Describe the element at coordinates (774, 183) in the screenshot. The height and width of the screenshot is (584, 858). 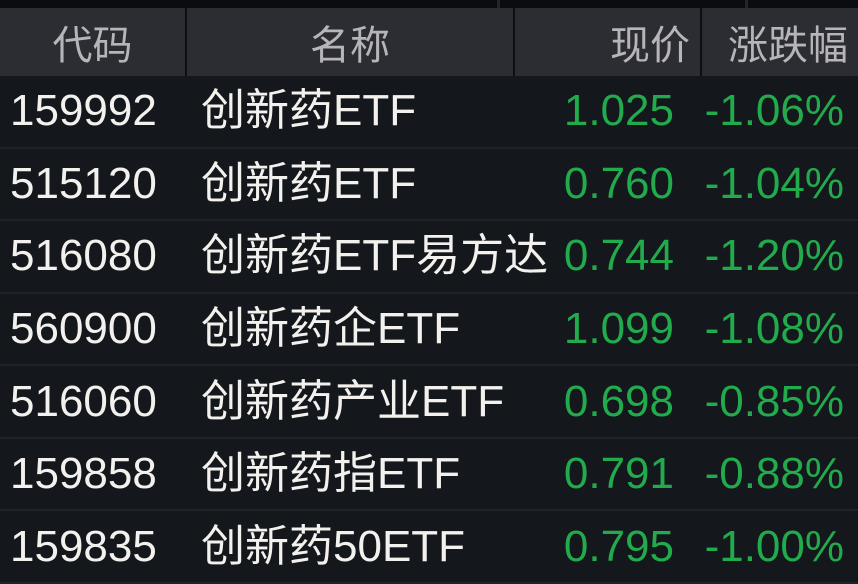
I see `etf-change: -1.04%` at that location.